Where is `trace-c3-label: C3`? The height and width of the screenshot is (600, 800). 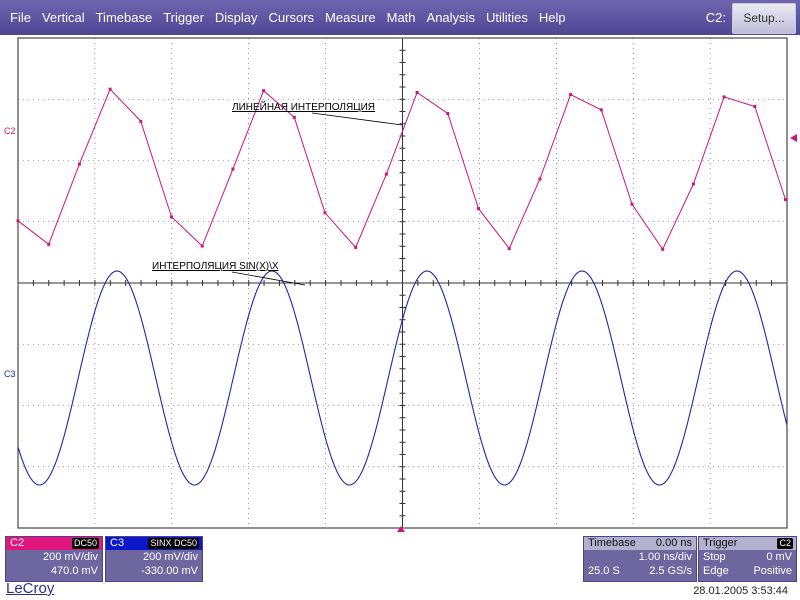 trace-c3-label: C3 is located at coordinates (10, 374).